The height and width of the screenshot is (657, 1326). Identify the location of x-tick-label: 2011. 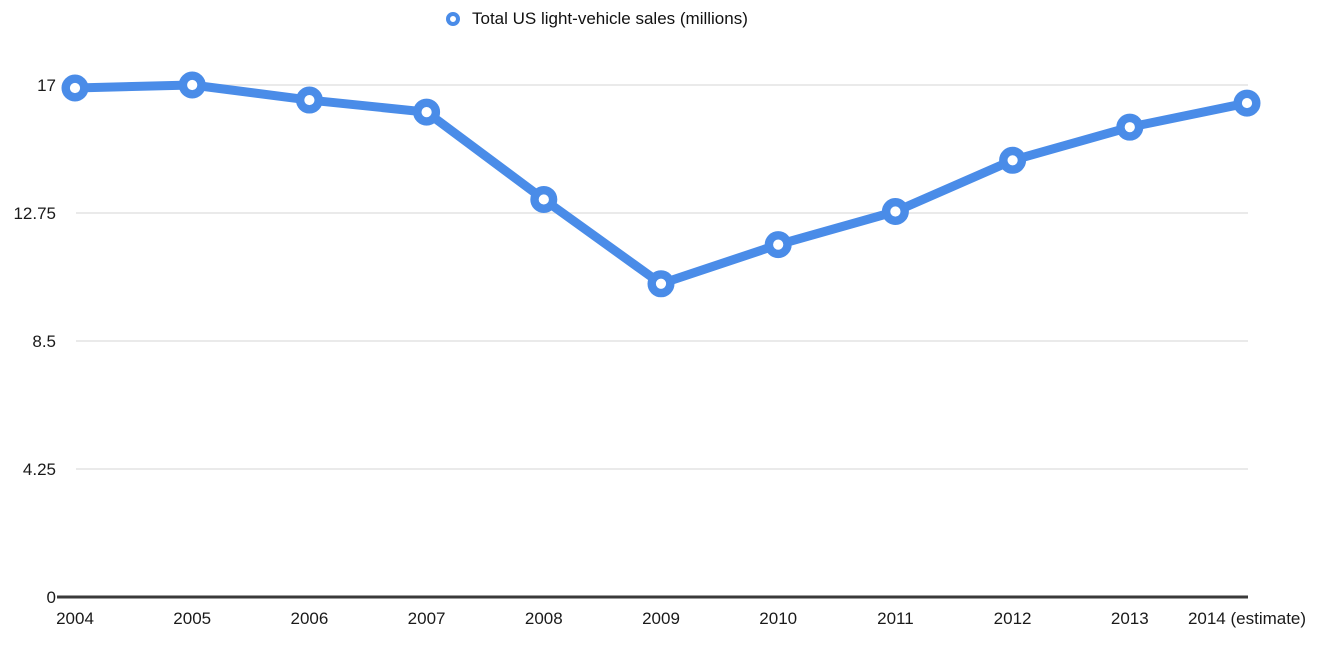
(895, 618).